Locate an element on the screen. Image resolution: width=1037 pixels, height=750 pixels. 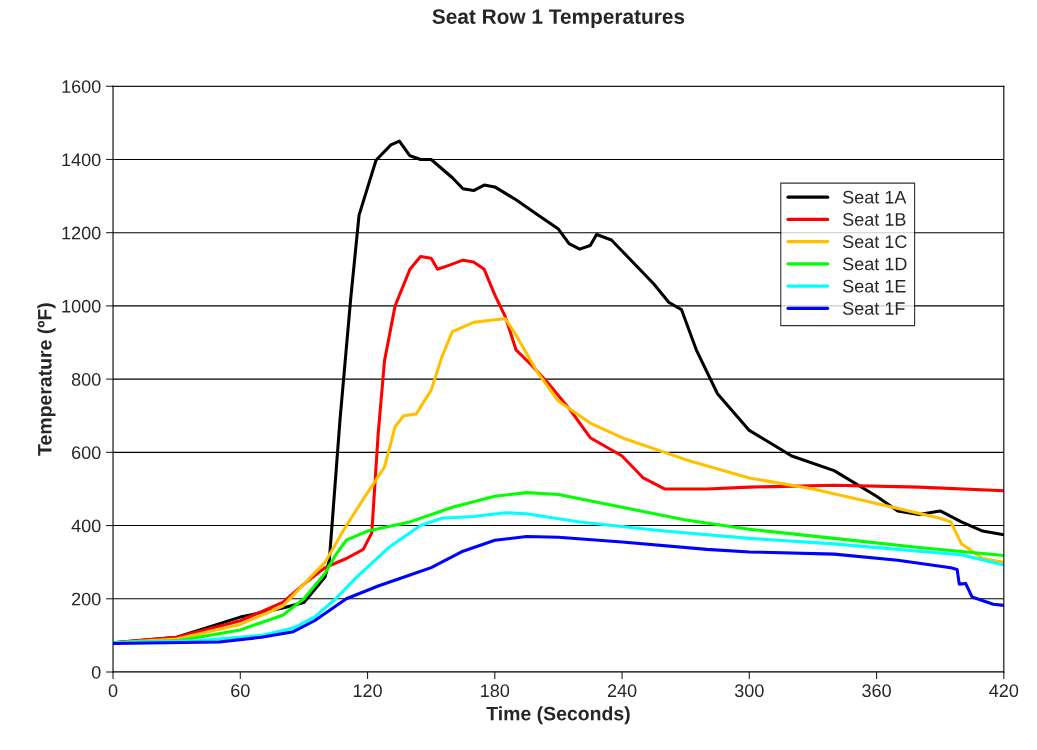
legend-label: Seat 1A is located at coordinates (874, 197).